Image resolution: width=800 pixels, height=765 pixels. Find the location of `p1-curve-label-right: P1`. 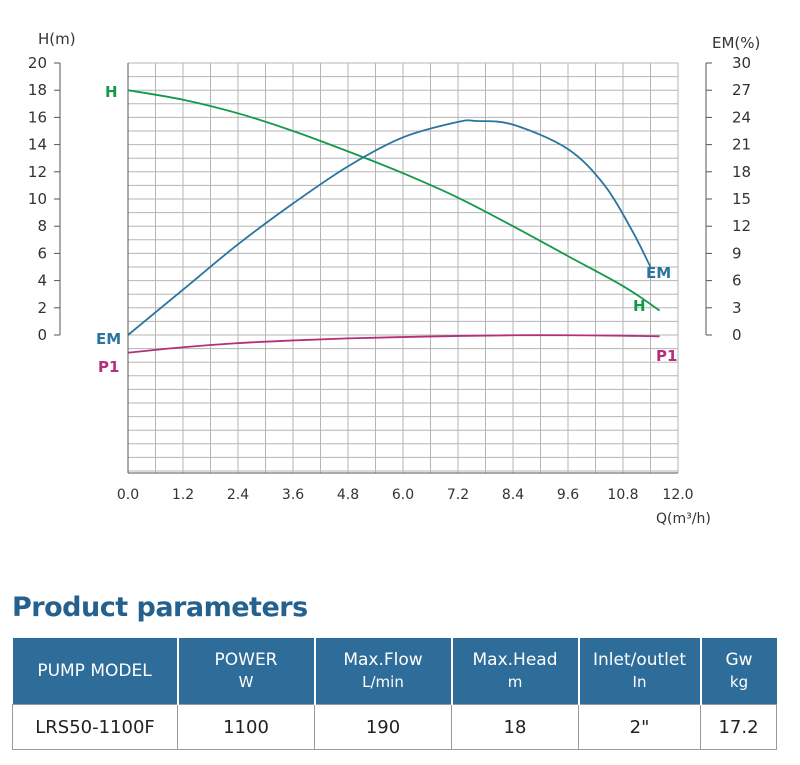

p1-curve-label-right: P1 is located at coordinates (666, 356).